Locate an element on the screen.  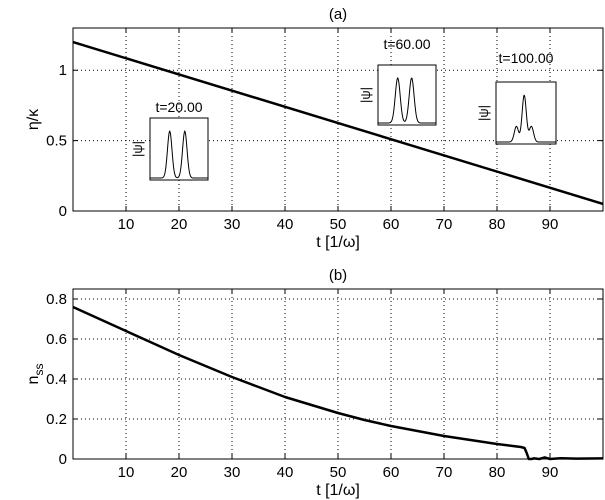
y-tick-label: 0.2 is located at coordinates (56, 419).